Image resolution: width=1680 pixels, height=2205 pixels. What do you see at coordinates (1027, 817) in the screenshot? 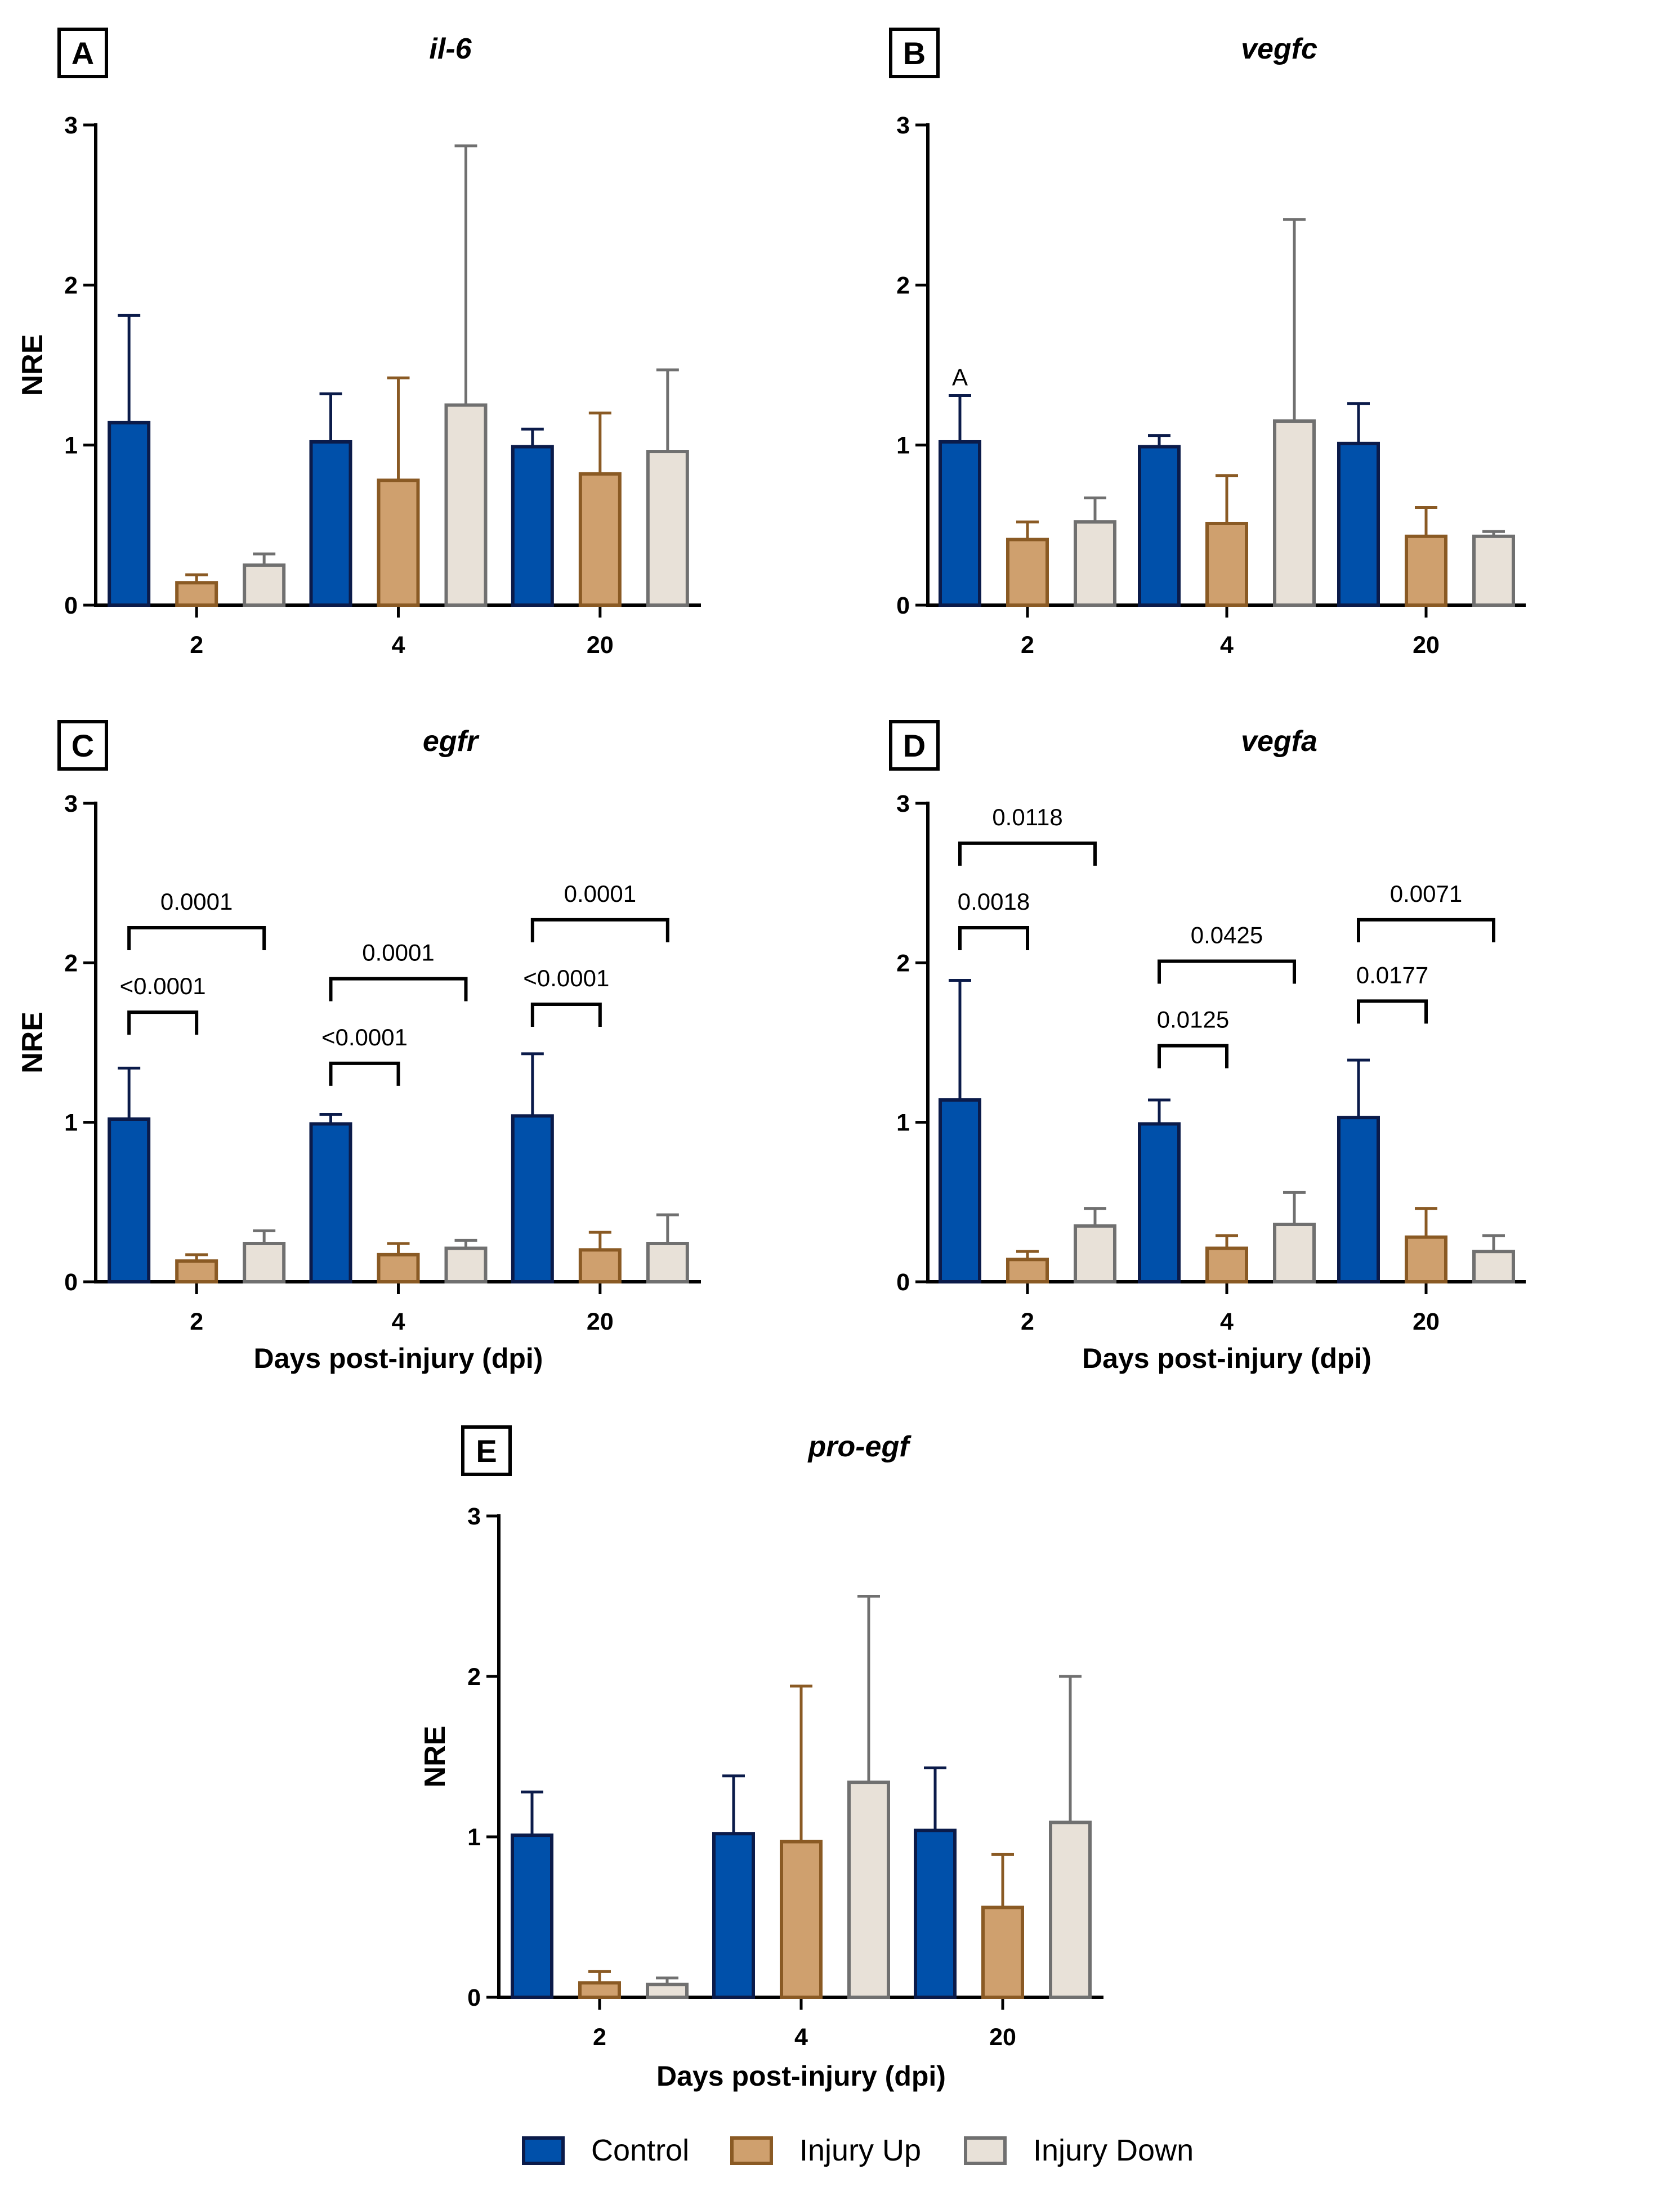
I see `p-value-label: 0.0118` at bounding box center [1027, 817].